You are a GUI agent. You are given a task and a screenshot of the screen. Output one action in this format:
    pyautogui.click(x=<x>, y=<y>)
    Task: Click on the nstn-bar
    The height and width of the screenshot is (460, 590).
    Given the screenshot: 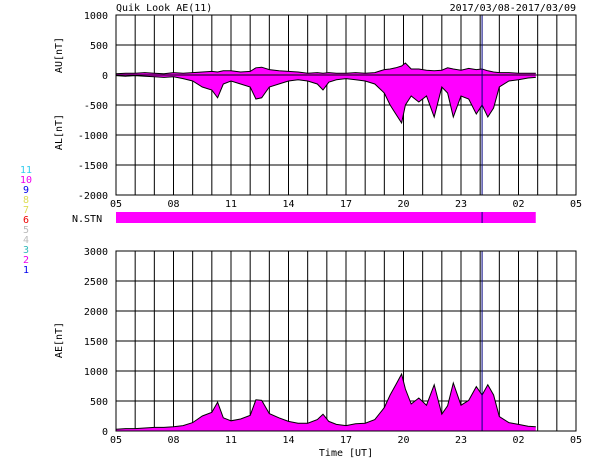 What is the action you would take?
    pyautogui.click(x=326, y=217)
    